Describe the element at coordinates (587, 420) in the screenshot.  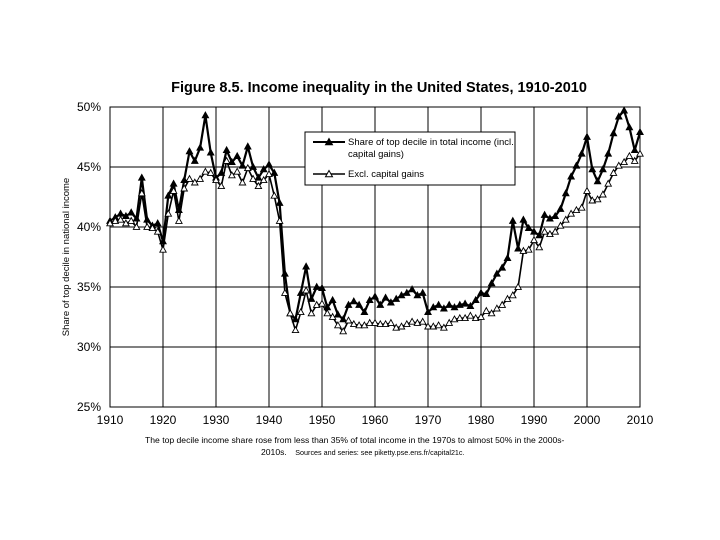
I see `x-tick-label: 2000` at that location.